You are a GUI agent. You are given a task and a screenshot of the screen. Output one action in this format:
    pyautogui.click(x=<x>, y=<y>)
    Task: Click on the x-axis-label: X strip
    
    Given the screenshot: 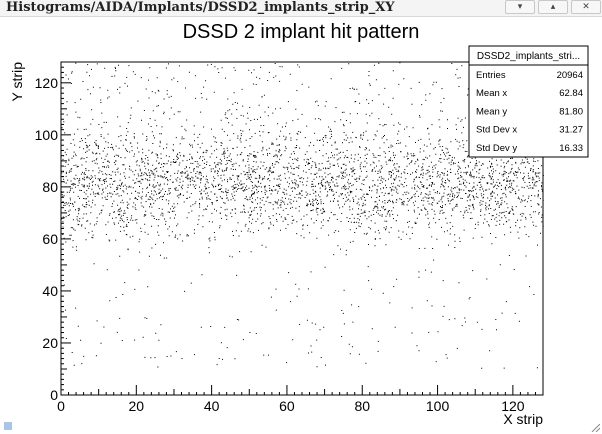 What is the action you would take?
    pyautogui.click(x=523, y=419)
    